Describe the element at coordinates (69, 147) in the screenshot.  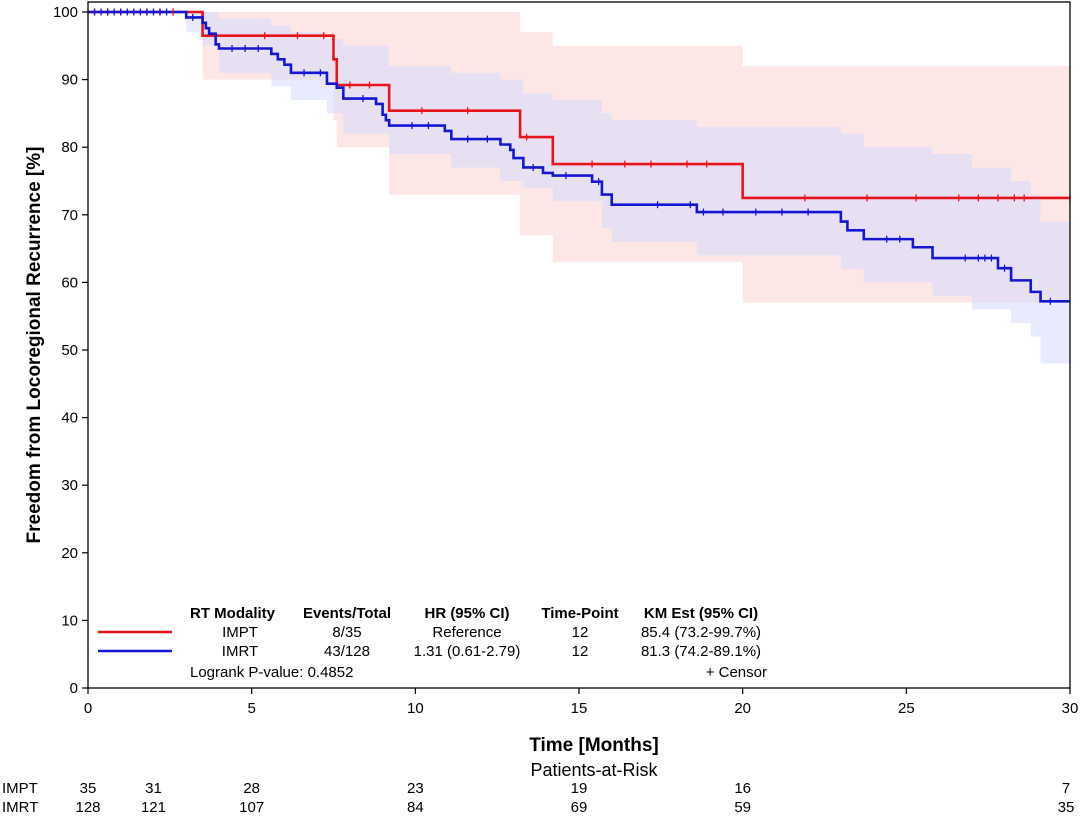
I see `y-tick-label: 80` at that location.